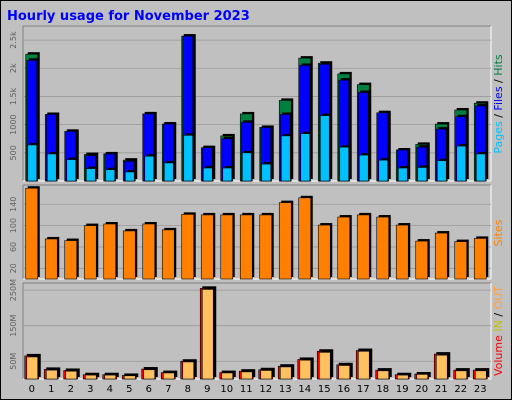  What do you see at coordinates (226, 389) in the screenshot?
I see `x-tick-label: 10` at bounding box center [226, 389].